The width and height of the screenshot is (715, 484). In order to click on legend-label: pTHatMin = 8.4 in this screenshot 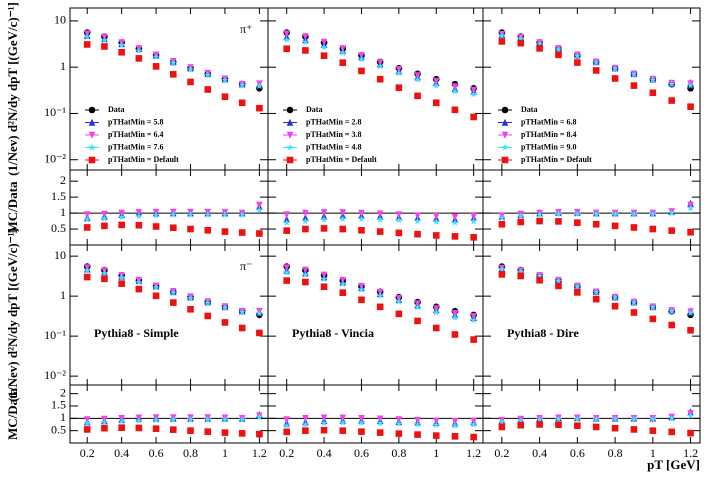, I will do `click(548, 134)`.